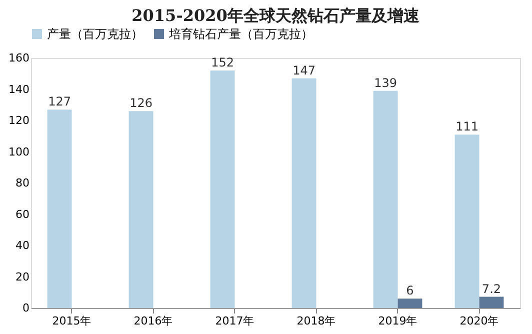 The image size is (532, 334). What do you see at coordinates (26, 308) in the screenshot?
I see `y-tick-label: 0` at bounding box center [26, 308].